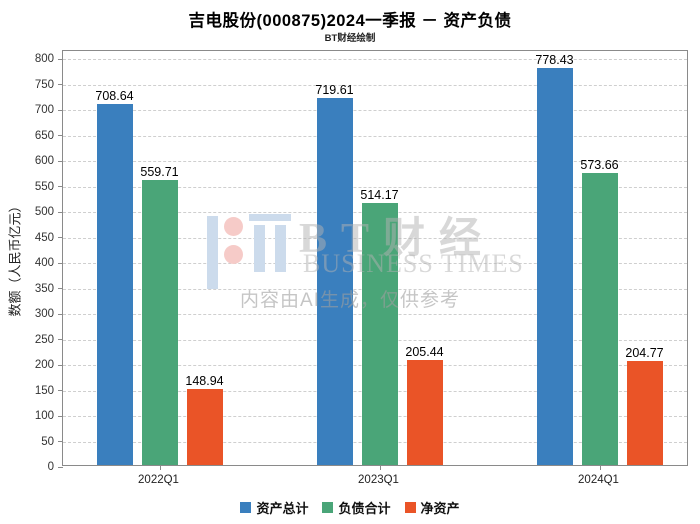 This screenshot has height=524, width=700. Describe the element at coordinates (350, 21) in the screenshot. I see `chart-title: 吉电股份(000875)2024一季报 － 资产负债` at that location.